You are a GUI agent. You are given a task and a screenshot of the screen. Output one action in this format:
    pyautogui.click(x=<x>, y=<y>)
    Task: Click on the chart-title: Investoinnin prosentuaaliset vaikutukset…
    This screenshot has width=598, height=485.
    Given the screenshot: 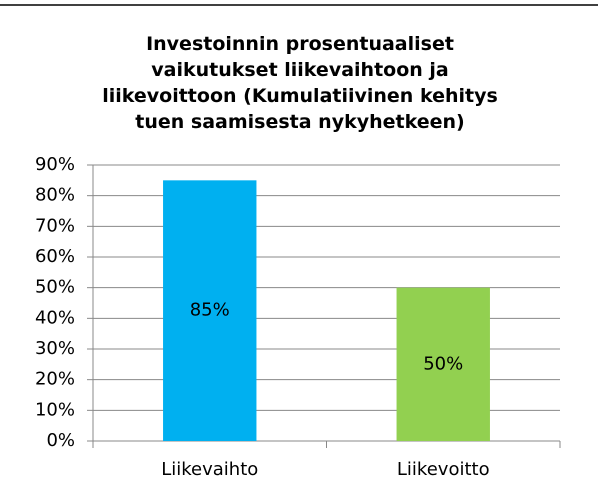 What is the action you would take?
    pyautogui.click(x=300, y=83)
    